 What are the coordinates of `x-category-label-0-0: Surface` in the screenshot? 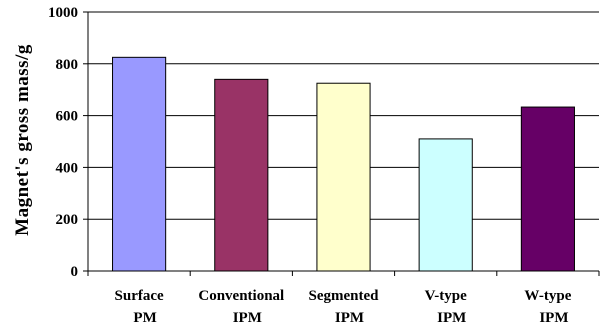 It's located at (139, 296).